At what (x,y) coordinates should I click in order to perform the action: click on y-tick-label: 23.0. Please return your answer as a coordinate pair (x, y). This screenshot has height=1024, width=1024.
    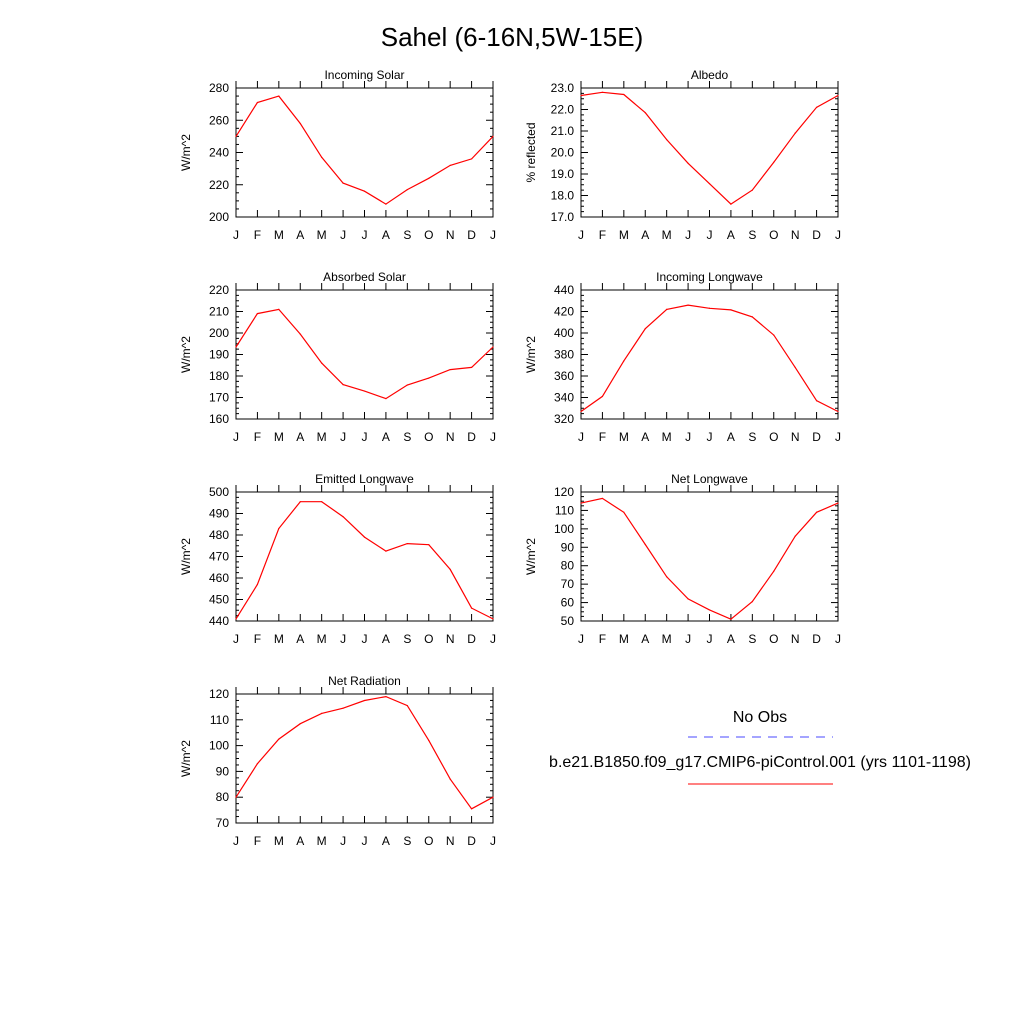
    Looking at the image, I should click on (563, 88).